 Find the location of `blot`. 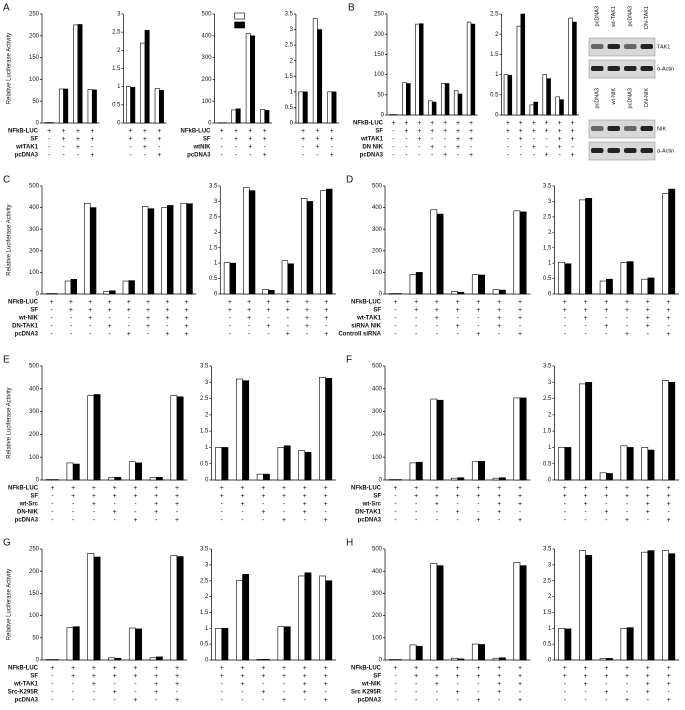

blot is located at coordinates (622, 69).